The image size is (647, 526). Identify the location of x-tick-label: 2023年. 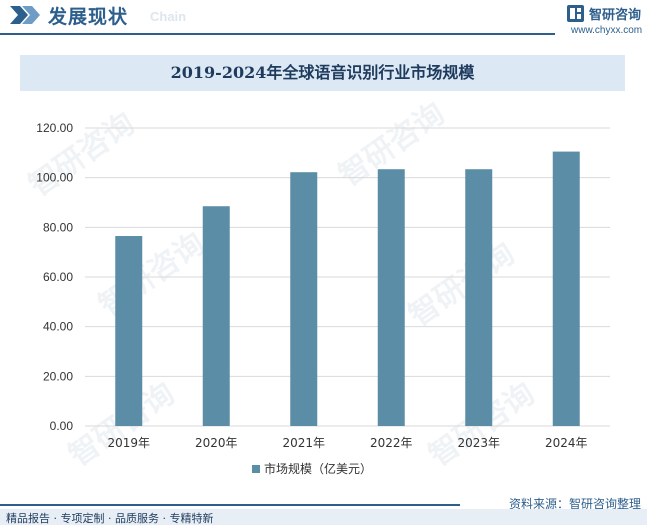
(478, 443).